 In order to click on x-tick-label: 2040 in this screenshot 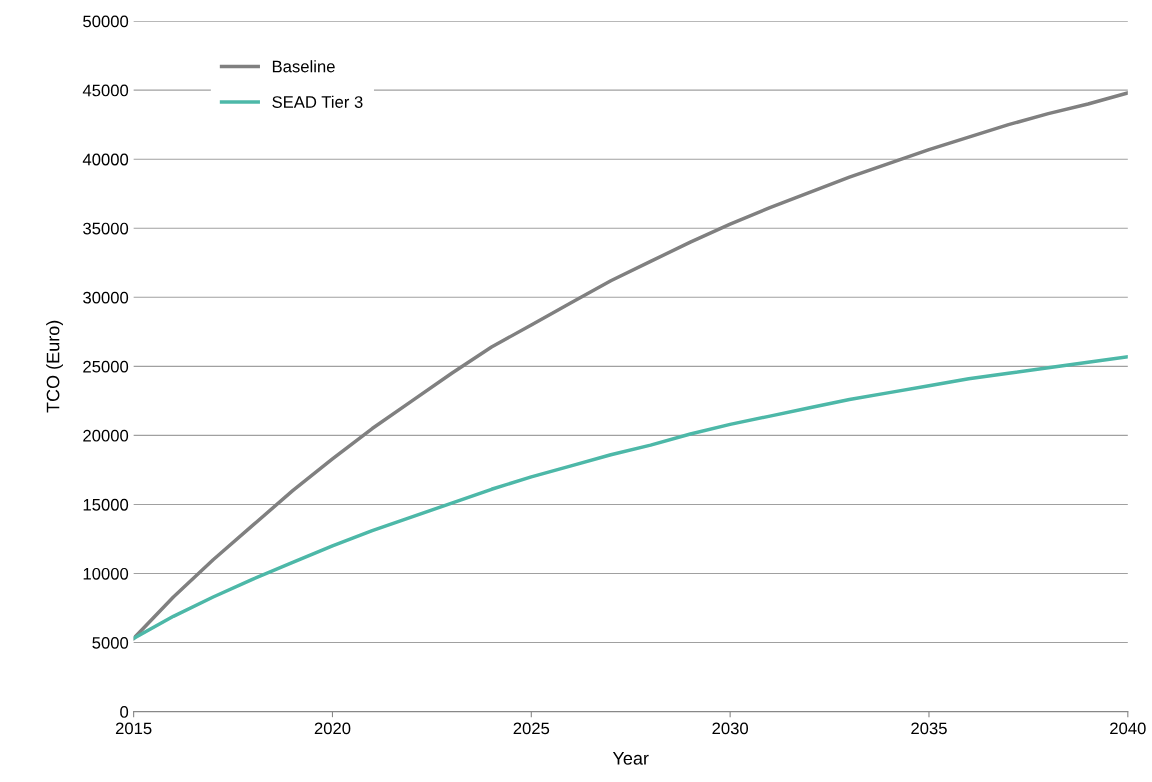, I will do `click(1128, 728)`.